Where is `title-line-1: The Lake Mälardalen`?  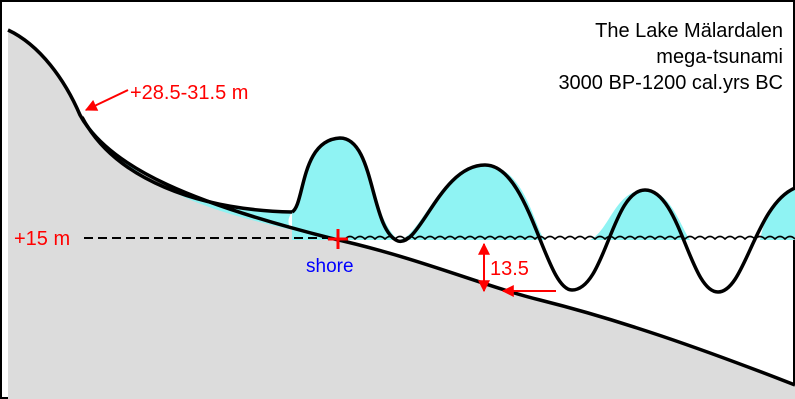
title-line-1: The Lake Mälardalen is located at coordinates (689, 31).